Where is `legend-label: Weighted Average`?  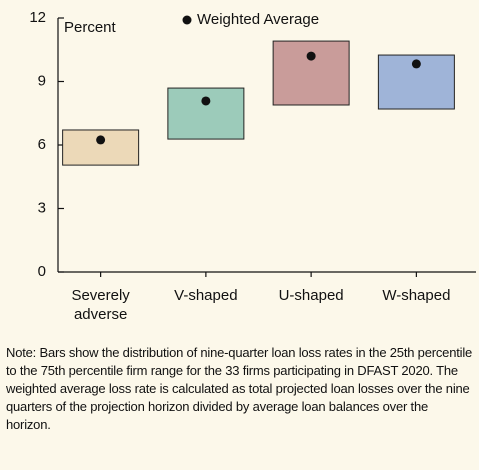
legend-label: Weighted Average is located at coordinates (258, 19).